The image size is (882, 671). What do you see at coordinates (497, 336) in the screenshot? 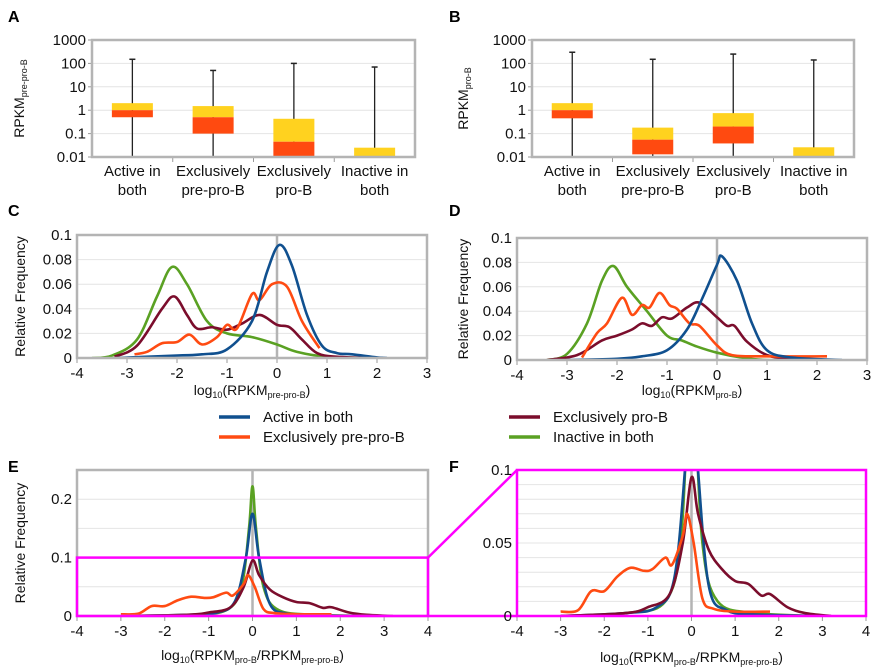
I see `y-tick-label: 0.02` at bounding box center [497, 336].